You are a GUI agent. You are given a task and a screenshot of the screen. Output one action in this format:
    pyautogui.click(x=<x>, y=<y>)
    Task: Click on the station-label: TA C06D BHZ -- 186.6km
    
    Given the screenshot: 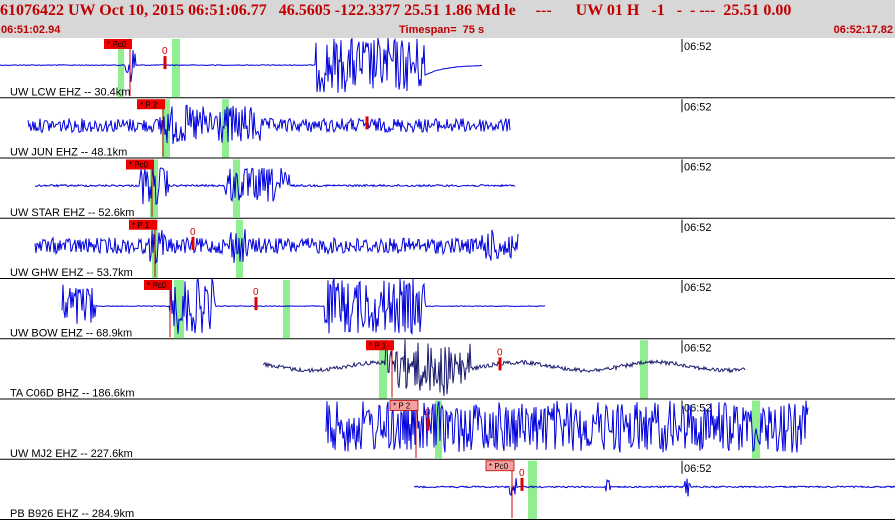 What is the action you would take?
    pyautogui.click(x=72, y=394)
    